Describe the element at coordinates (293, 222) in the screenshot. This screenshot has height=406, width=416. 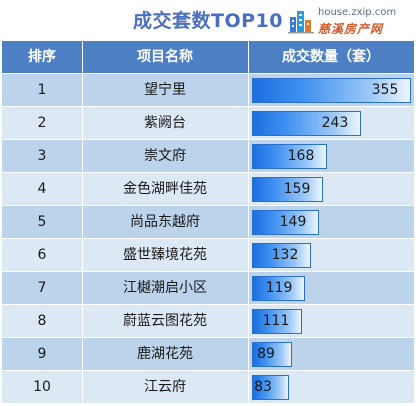
I see `value-label: 149` at that location.